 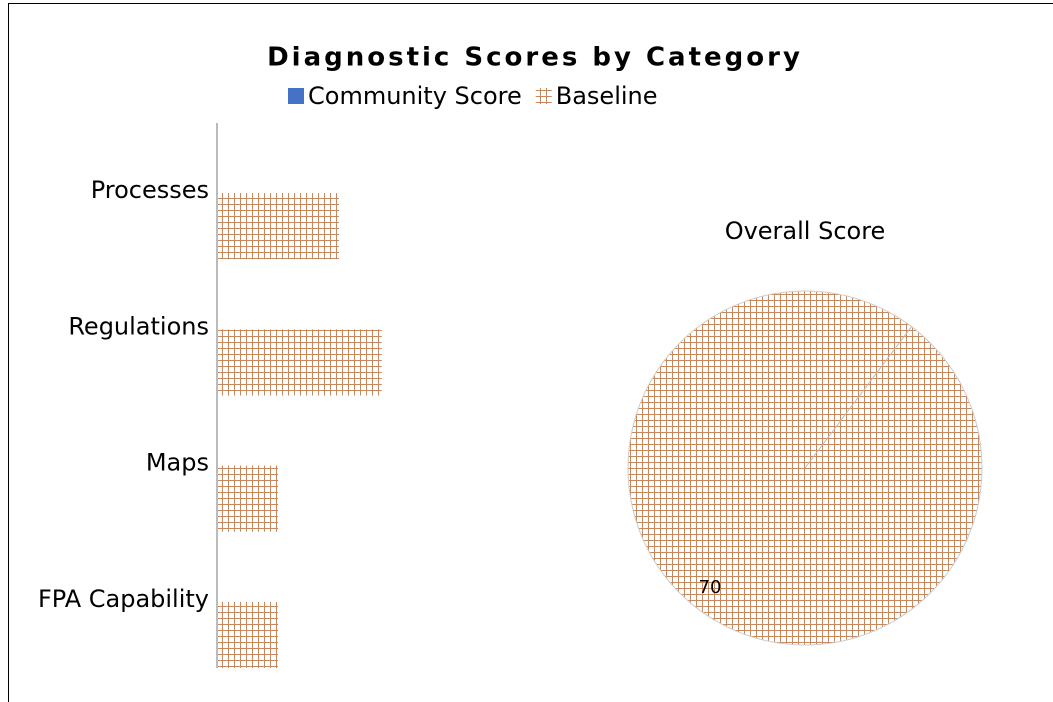 I want to click on y-tick-label: Processes, so click(x=150, y=190).